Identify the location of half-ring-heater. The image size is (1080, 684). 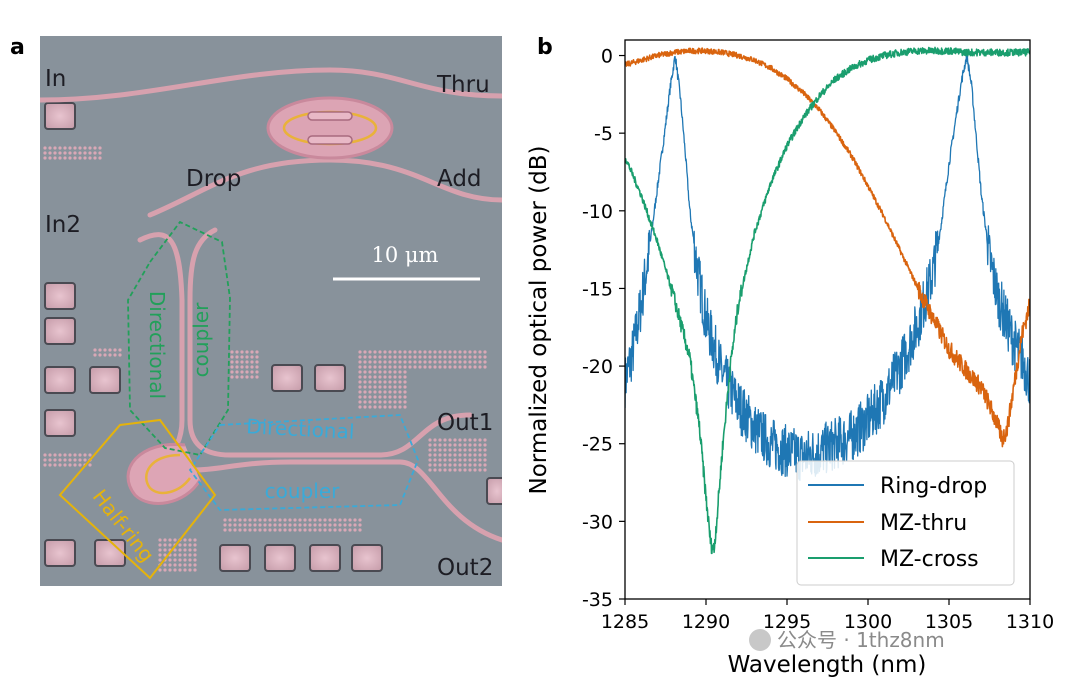
(168, 474).